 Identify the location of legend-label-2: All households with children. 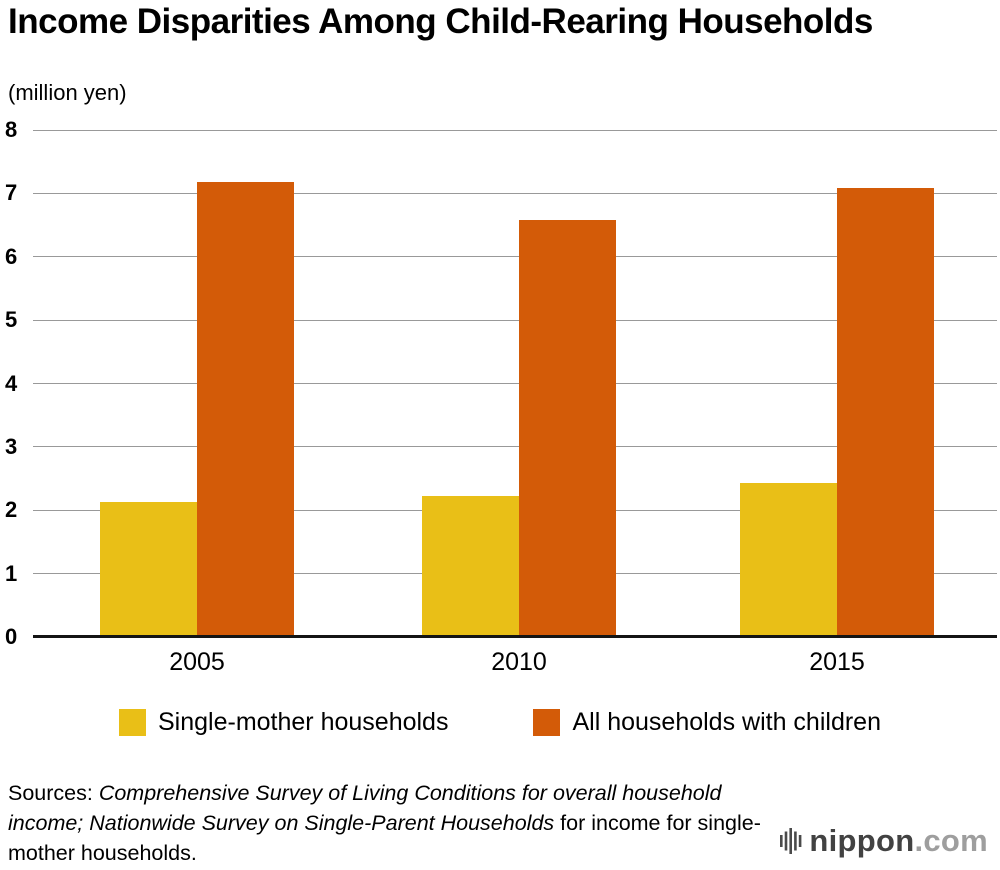
(726, 722).